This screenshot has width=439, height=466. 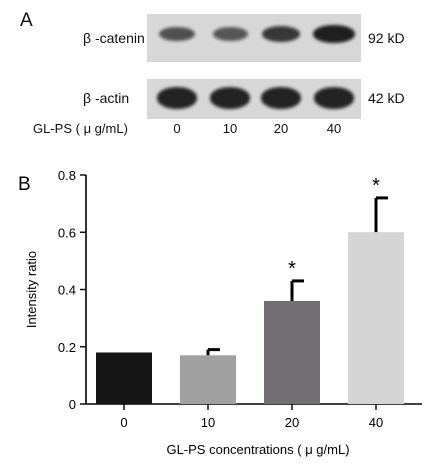 I want to click on x-tick-label: 10, so click(x=208, y=422).